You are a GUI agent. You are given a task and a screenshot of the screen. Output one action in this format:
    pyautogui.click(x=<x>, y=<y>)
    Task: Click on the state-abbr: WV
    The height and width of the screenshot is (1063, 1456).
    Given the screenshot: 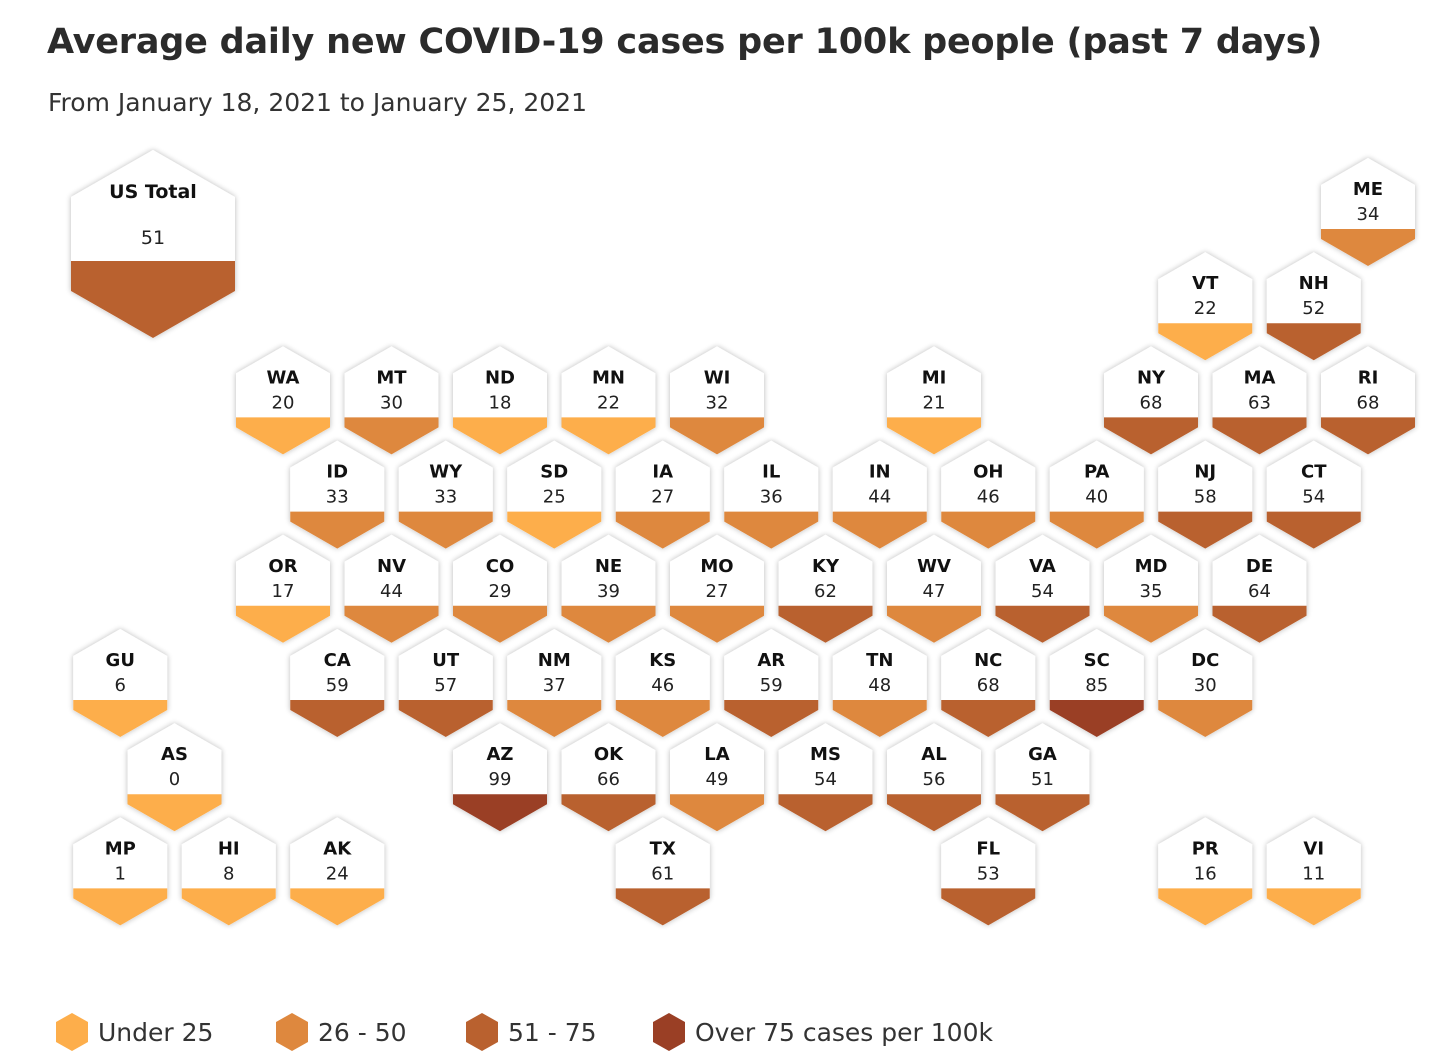 What is the action you would take?
    pyautogui.click(x=934, y=566)
    